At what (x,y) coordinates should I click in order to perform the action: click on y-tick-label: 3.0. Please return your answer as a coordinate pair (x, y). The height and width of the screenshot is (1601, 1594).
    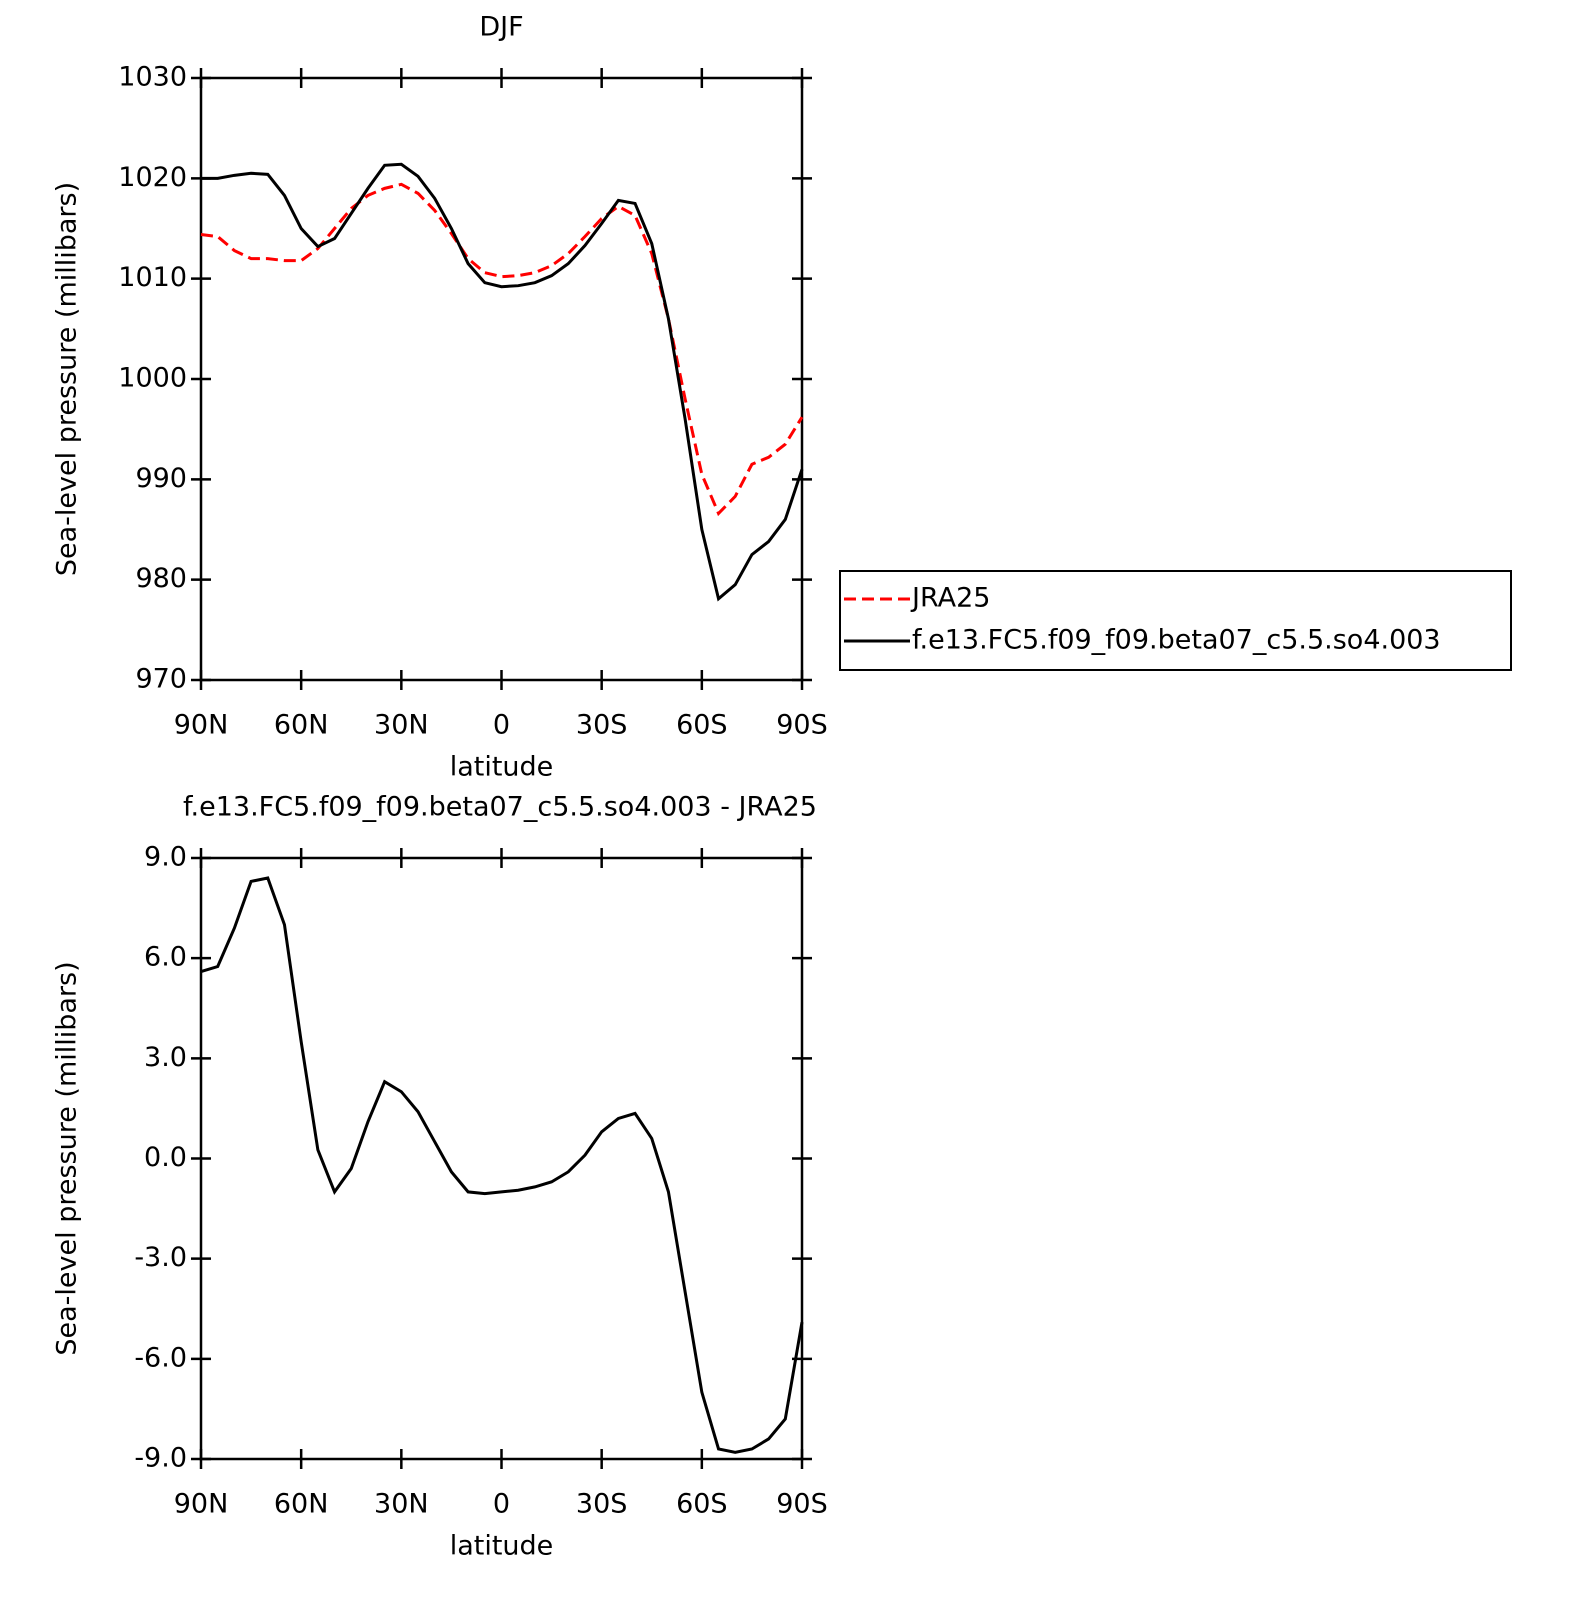
    Looking at the image, I should click on (165, 1057).